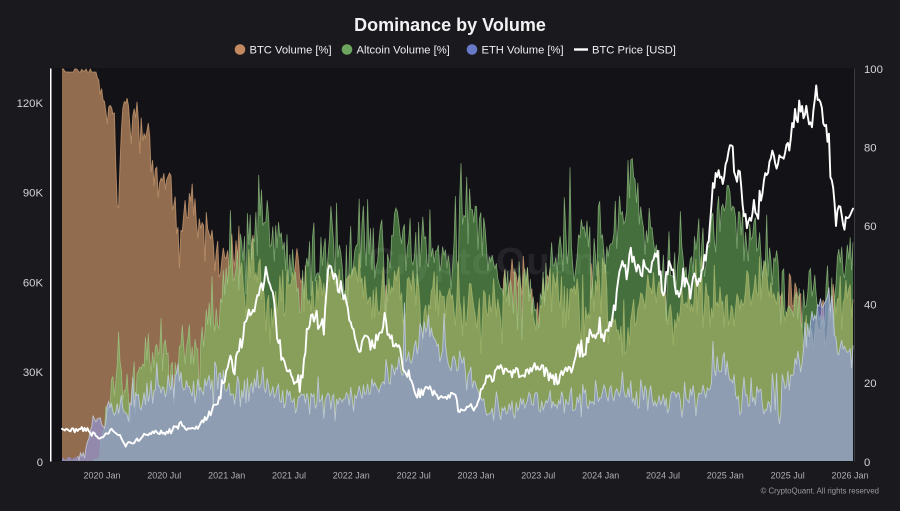 This screenshot has height=511, width=900. I want to click on svg-text: 2022 Jan, so click(351, 476).